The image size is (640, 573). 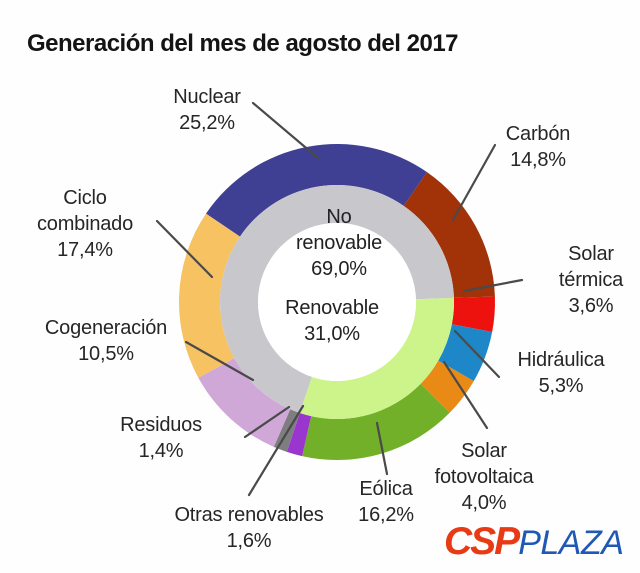 What do you see at coordinates (493, 285) in the screenshot?
I see `leader-line-solar-termica` at bounding box center [493, 285].